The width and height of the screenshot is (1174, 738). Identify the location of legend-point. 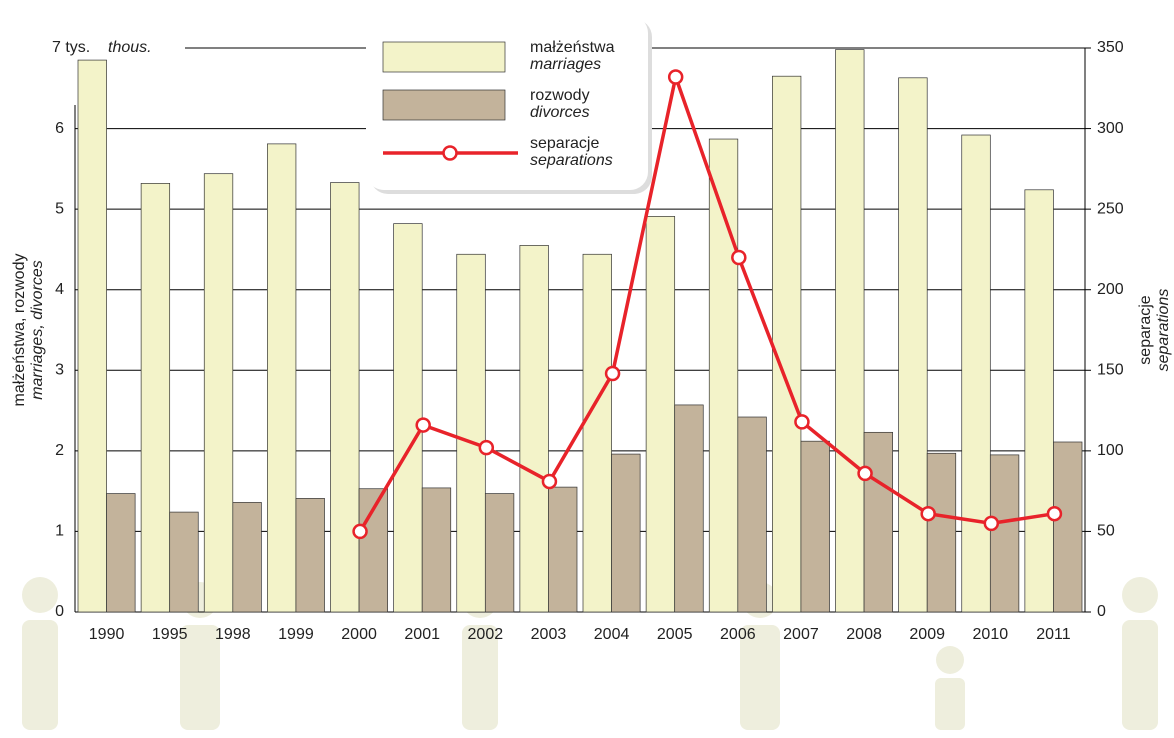
(450, 153).